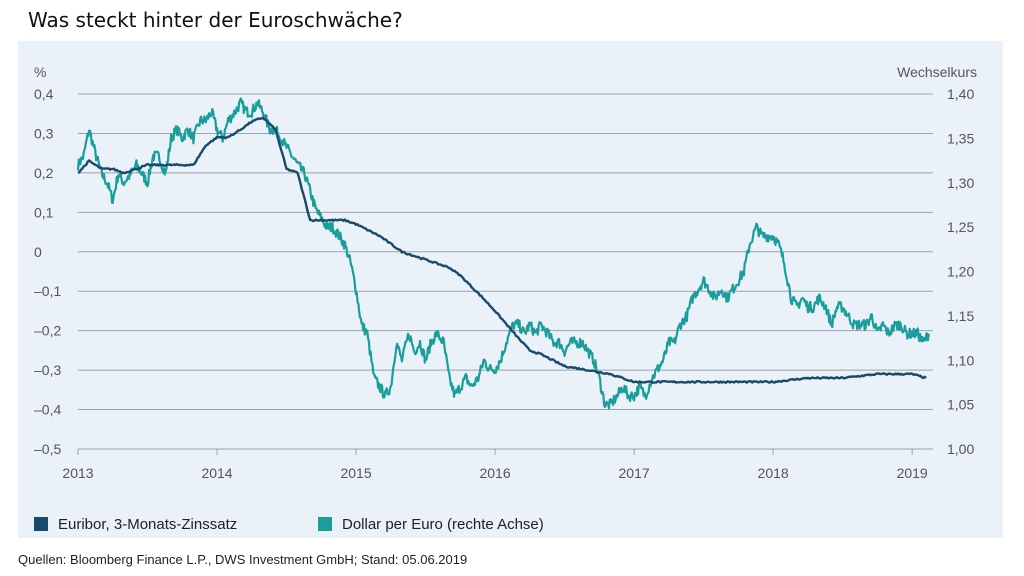 The image size is (1024, 576). Describe the element at coordinates (960, 405) in the screenshot. I see `right-tick-label: 1,05` at that location.